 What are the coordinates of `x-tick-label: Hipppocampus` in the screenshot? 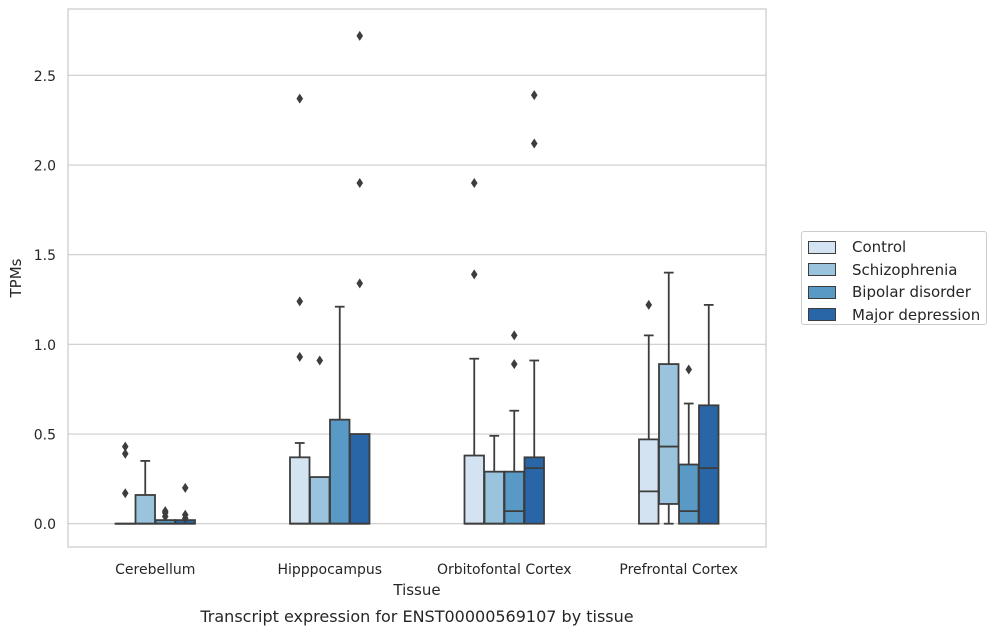 It's located at (329, 570).